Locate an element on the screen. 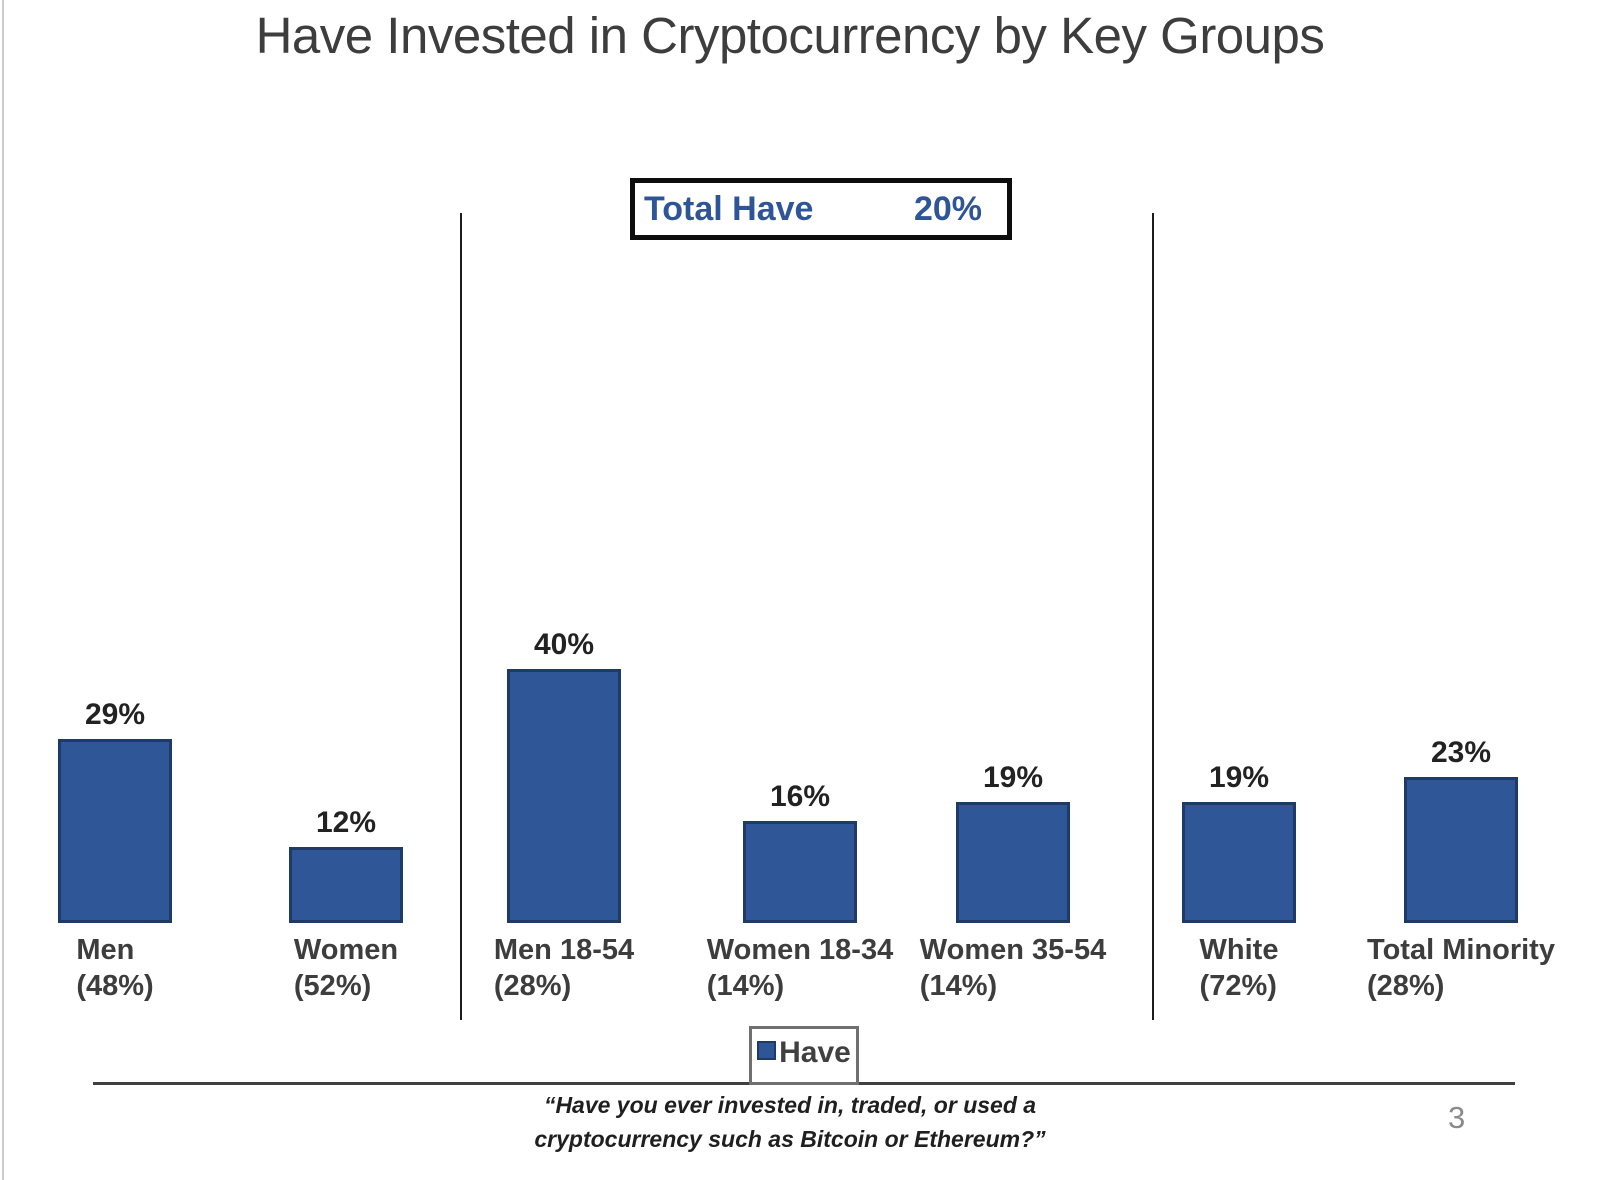 This screenshot has height=1180, width=1600. bar-category-label: Women 35-54 (14%) is located at coordinates (1013, 968).